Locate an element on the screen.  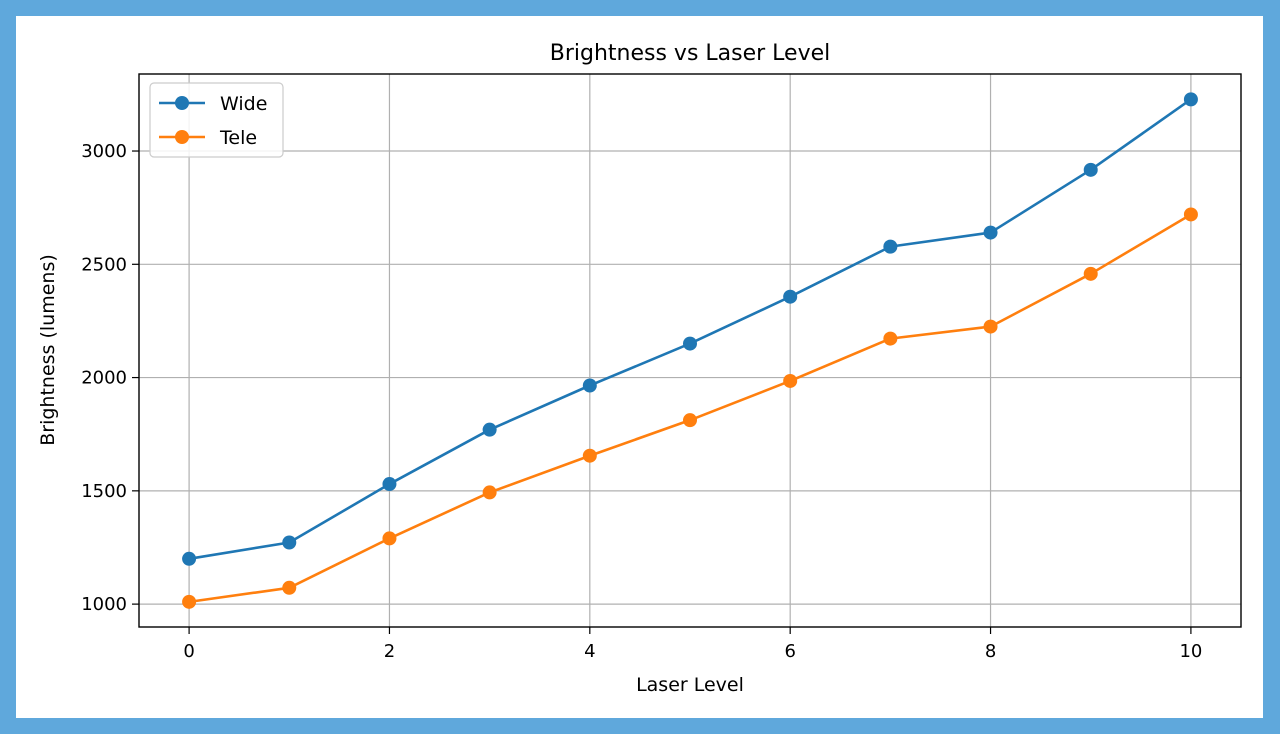
y-tick-label: 3000 is located at coordinates (104, 151).